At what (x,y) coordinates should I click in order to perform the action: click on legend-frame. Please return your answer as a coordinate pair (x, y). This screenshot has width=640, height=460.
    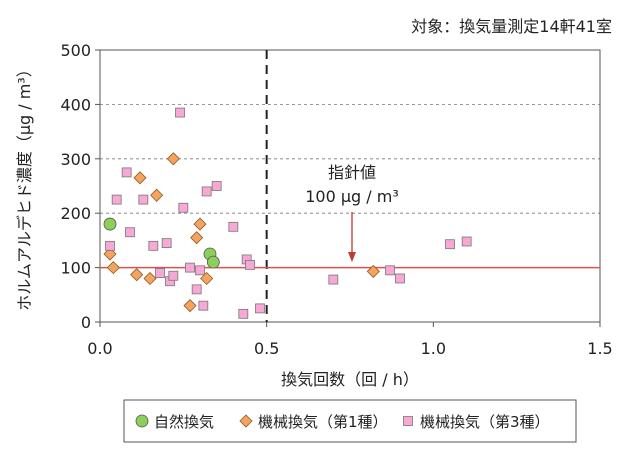
    Looking at the image, I should click on (350, 421).